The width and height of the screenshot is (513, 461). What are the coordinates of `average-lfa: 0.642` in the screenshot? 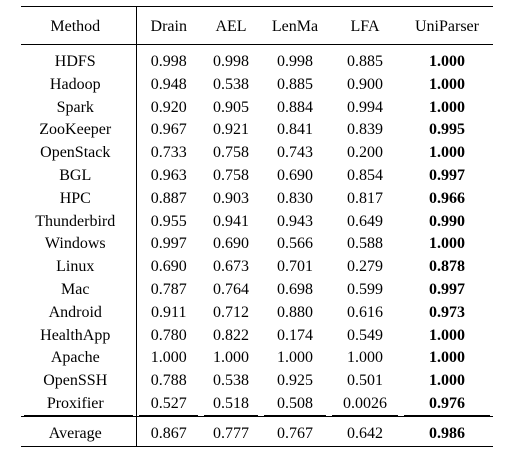 It's located at (365, 431).